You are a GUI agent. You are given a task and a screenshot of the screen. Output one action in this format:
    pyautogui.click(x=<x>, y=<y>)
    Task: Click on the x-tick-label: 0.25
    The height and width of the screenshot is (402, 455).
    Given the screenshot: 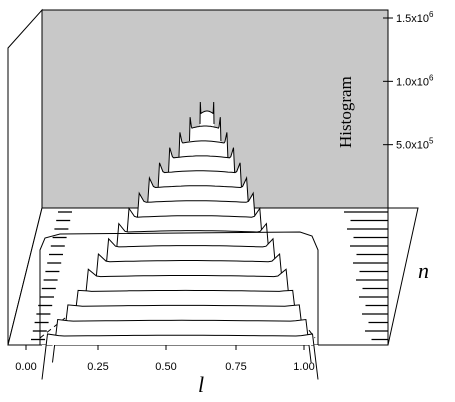 What is the action you would take?
    pyautogui.click(x=97, y=367)
    